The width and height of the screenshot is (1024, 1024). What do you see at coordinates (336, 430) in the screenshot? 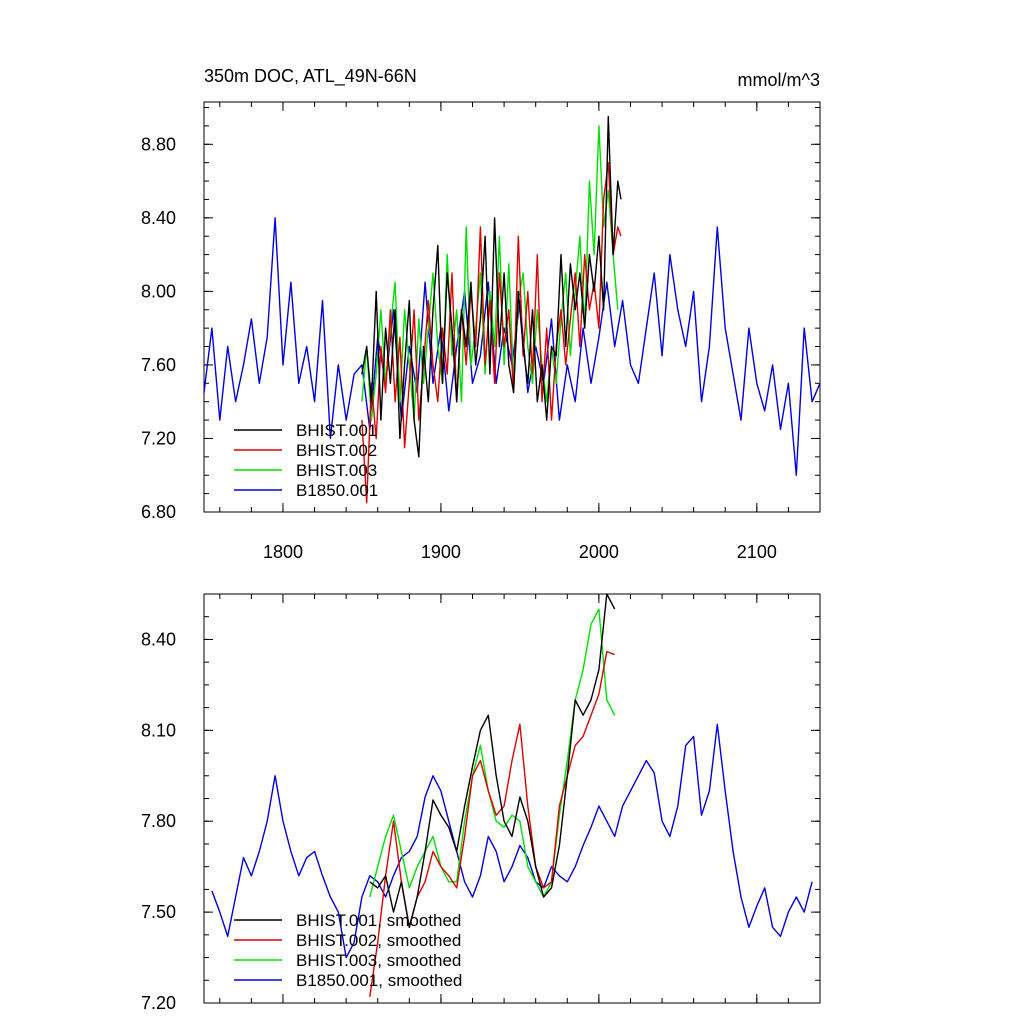
I see `top-legend-label: BHIST.001` at bounding box center [336, 430].